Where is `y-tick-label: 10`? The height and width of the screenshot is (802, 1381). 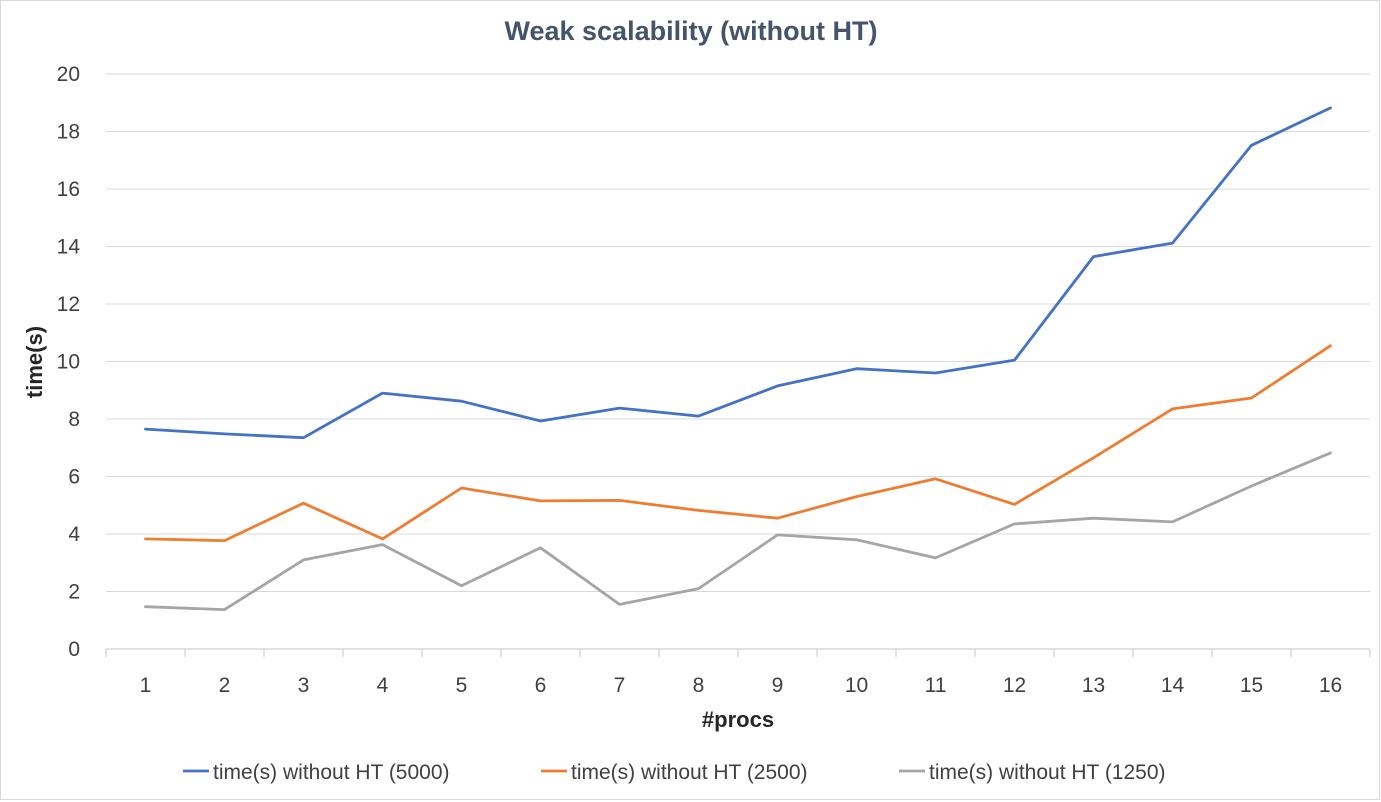
y-tick-label: 10 is located at coordinates (68, 362).